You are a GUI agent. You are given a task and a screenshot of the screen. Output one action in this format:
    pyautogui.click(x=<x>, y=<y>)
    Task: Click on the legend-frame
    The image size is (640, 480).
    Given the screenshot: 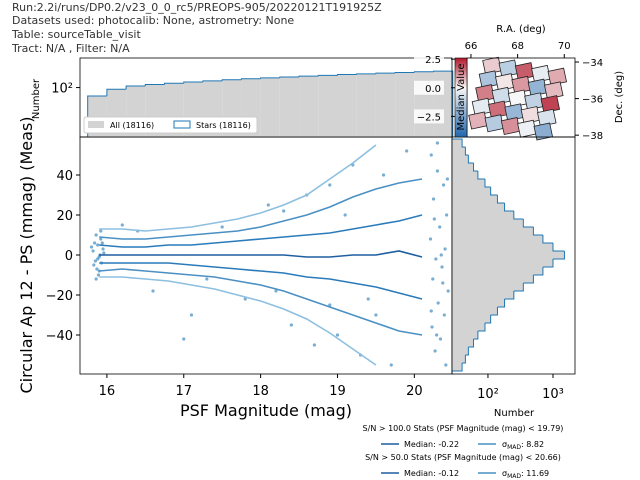 What is the action you would take?
    pyautogui.click(x=170, y=125)
    